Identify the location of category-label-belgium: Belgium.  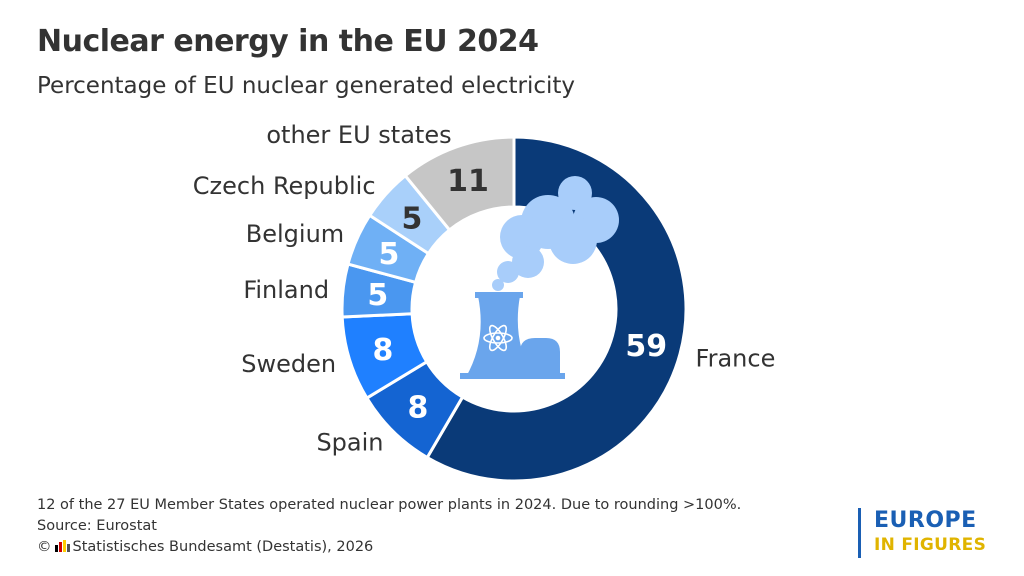
(295, 234).